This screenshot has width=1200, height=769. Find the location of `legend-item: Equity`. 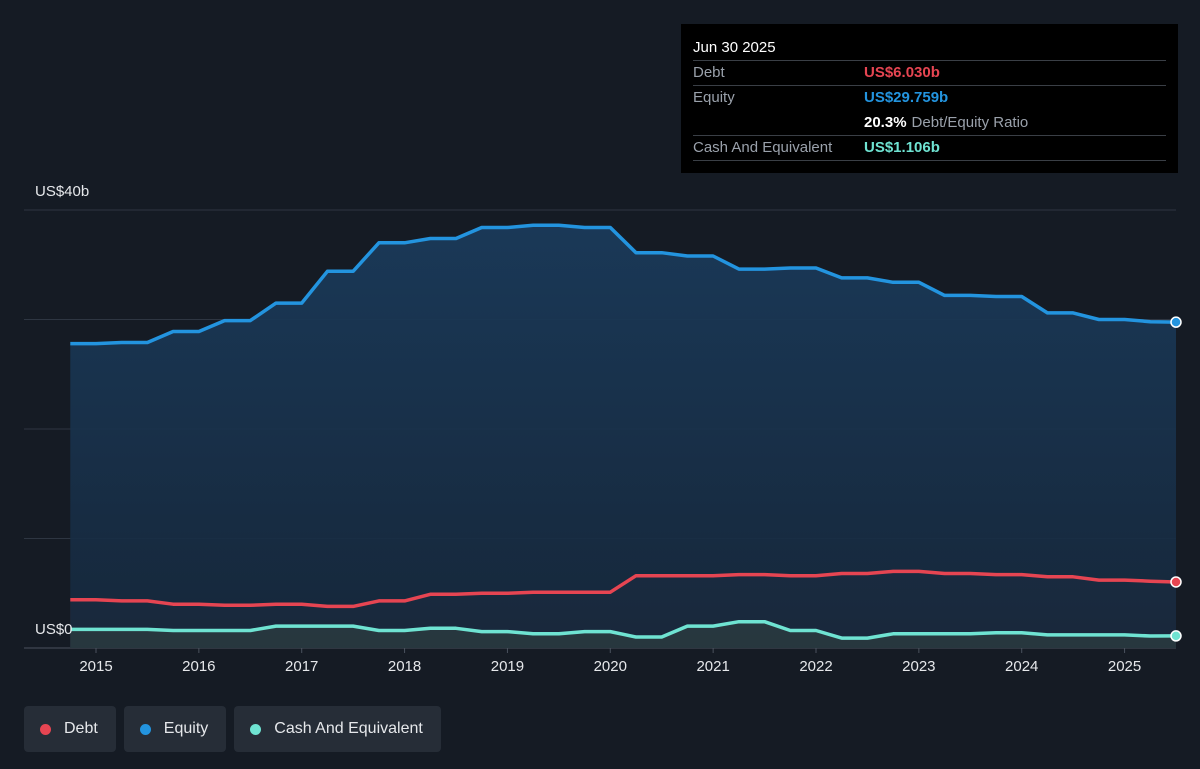

legend-item: Equity is located at coordinates (175, 729).